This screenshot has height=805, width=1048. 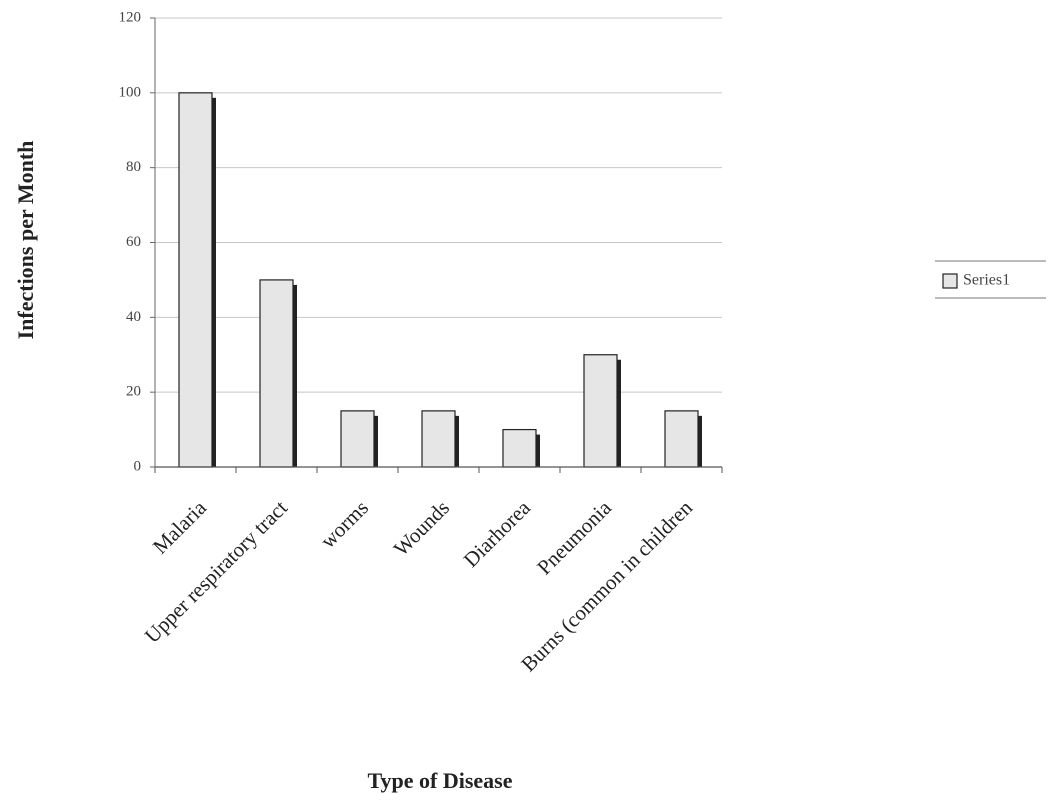 I want to click on y-tick-label: 100, so click(x=130, y=92).